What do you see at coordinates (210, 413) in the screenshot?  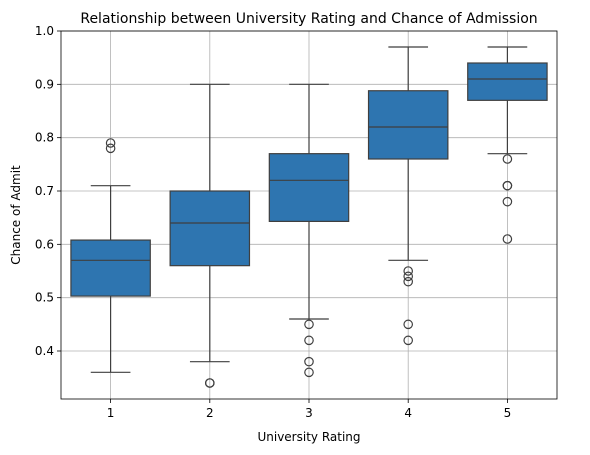 I see `x-tick-label: 2` at bounding box center [210, 413].